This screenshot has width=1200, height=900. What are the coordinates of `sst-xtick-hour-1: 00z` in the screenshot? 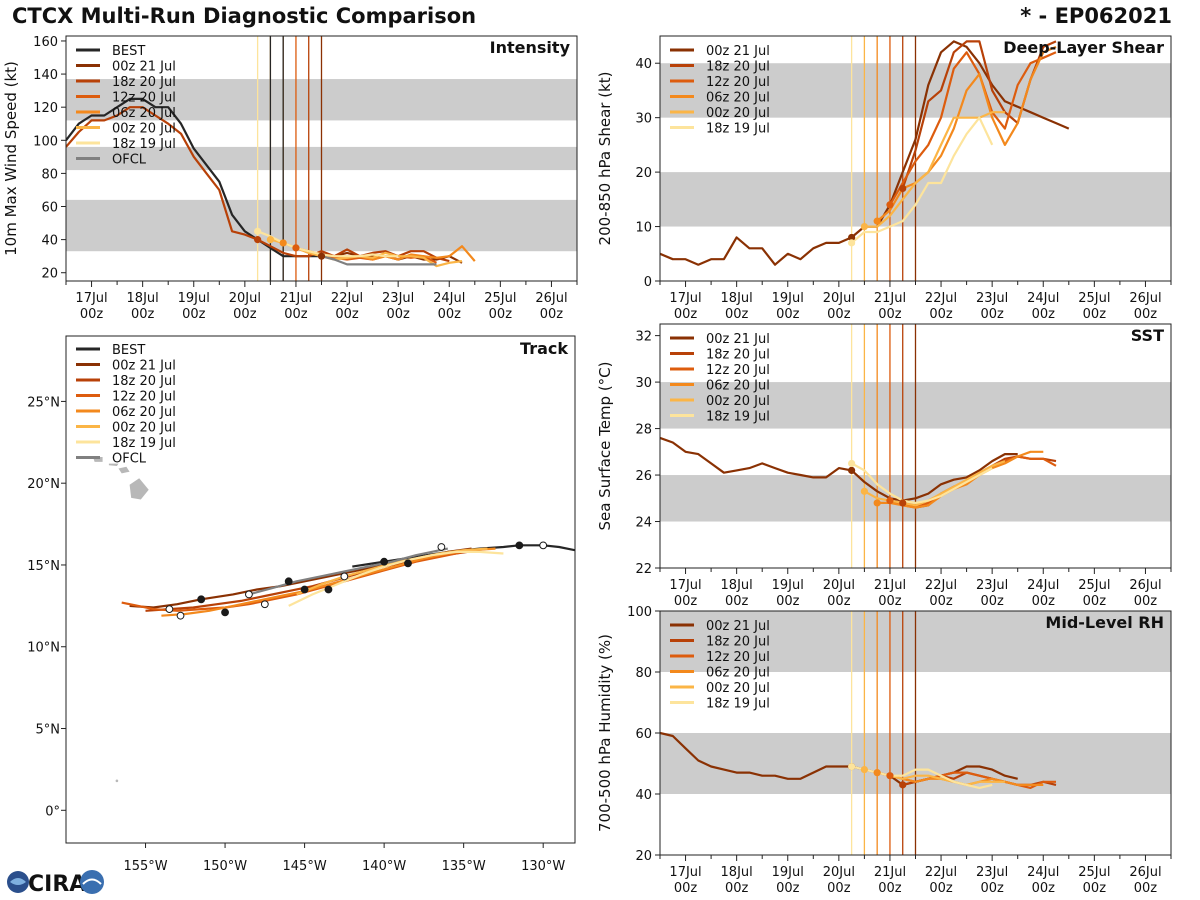 It's located at (737, 601).